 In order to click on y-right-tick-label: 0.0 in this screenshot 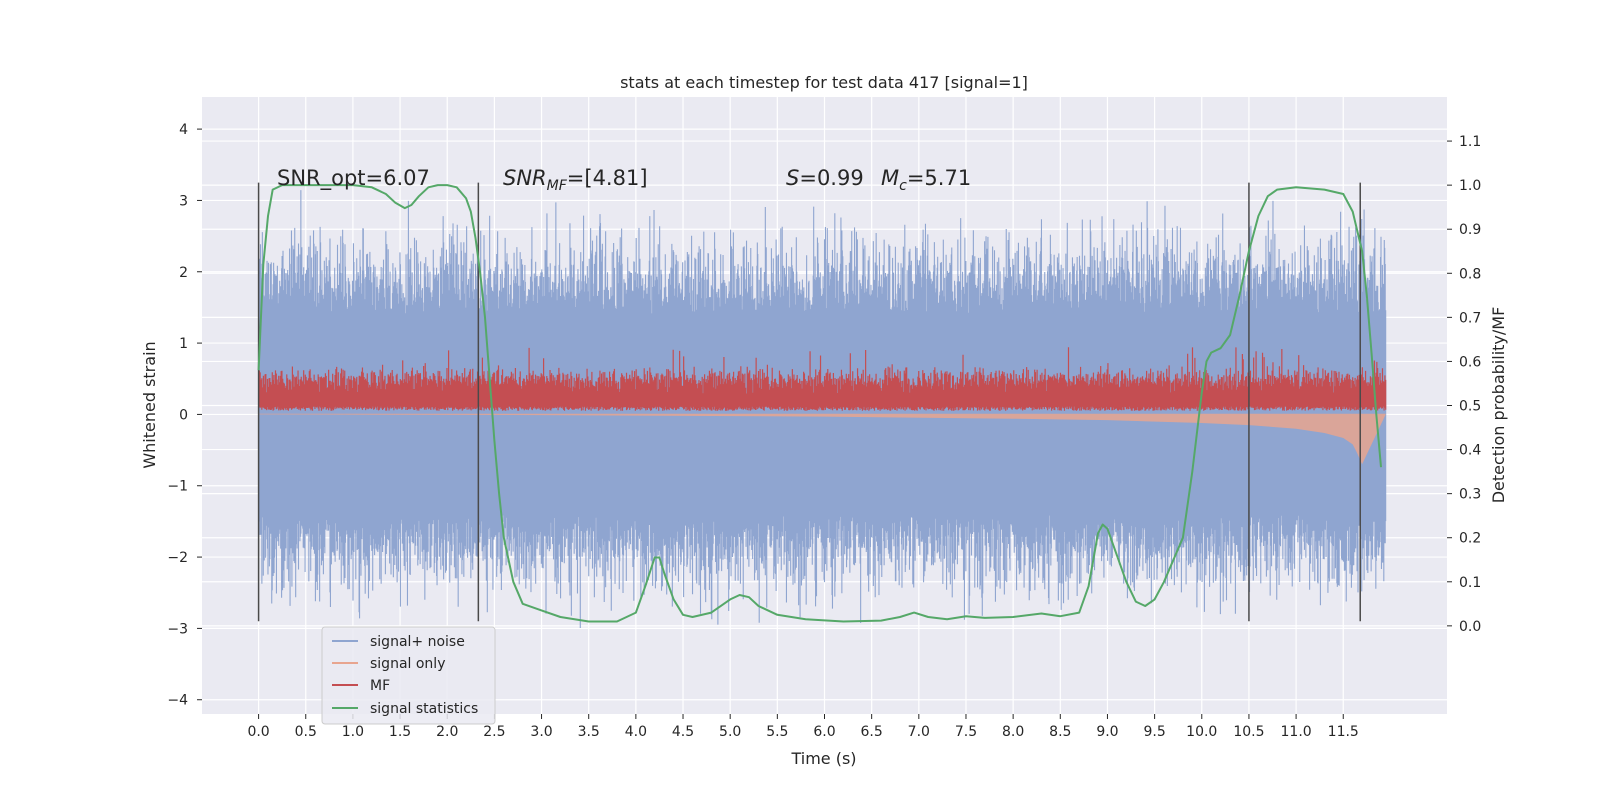, I will do `click(1470, 627)`.